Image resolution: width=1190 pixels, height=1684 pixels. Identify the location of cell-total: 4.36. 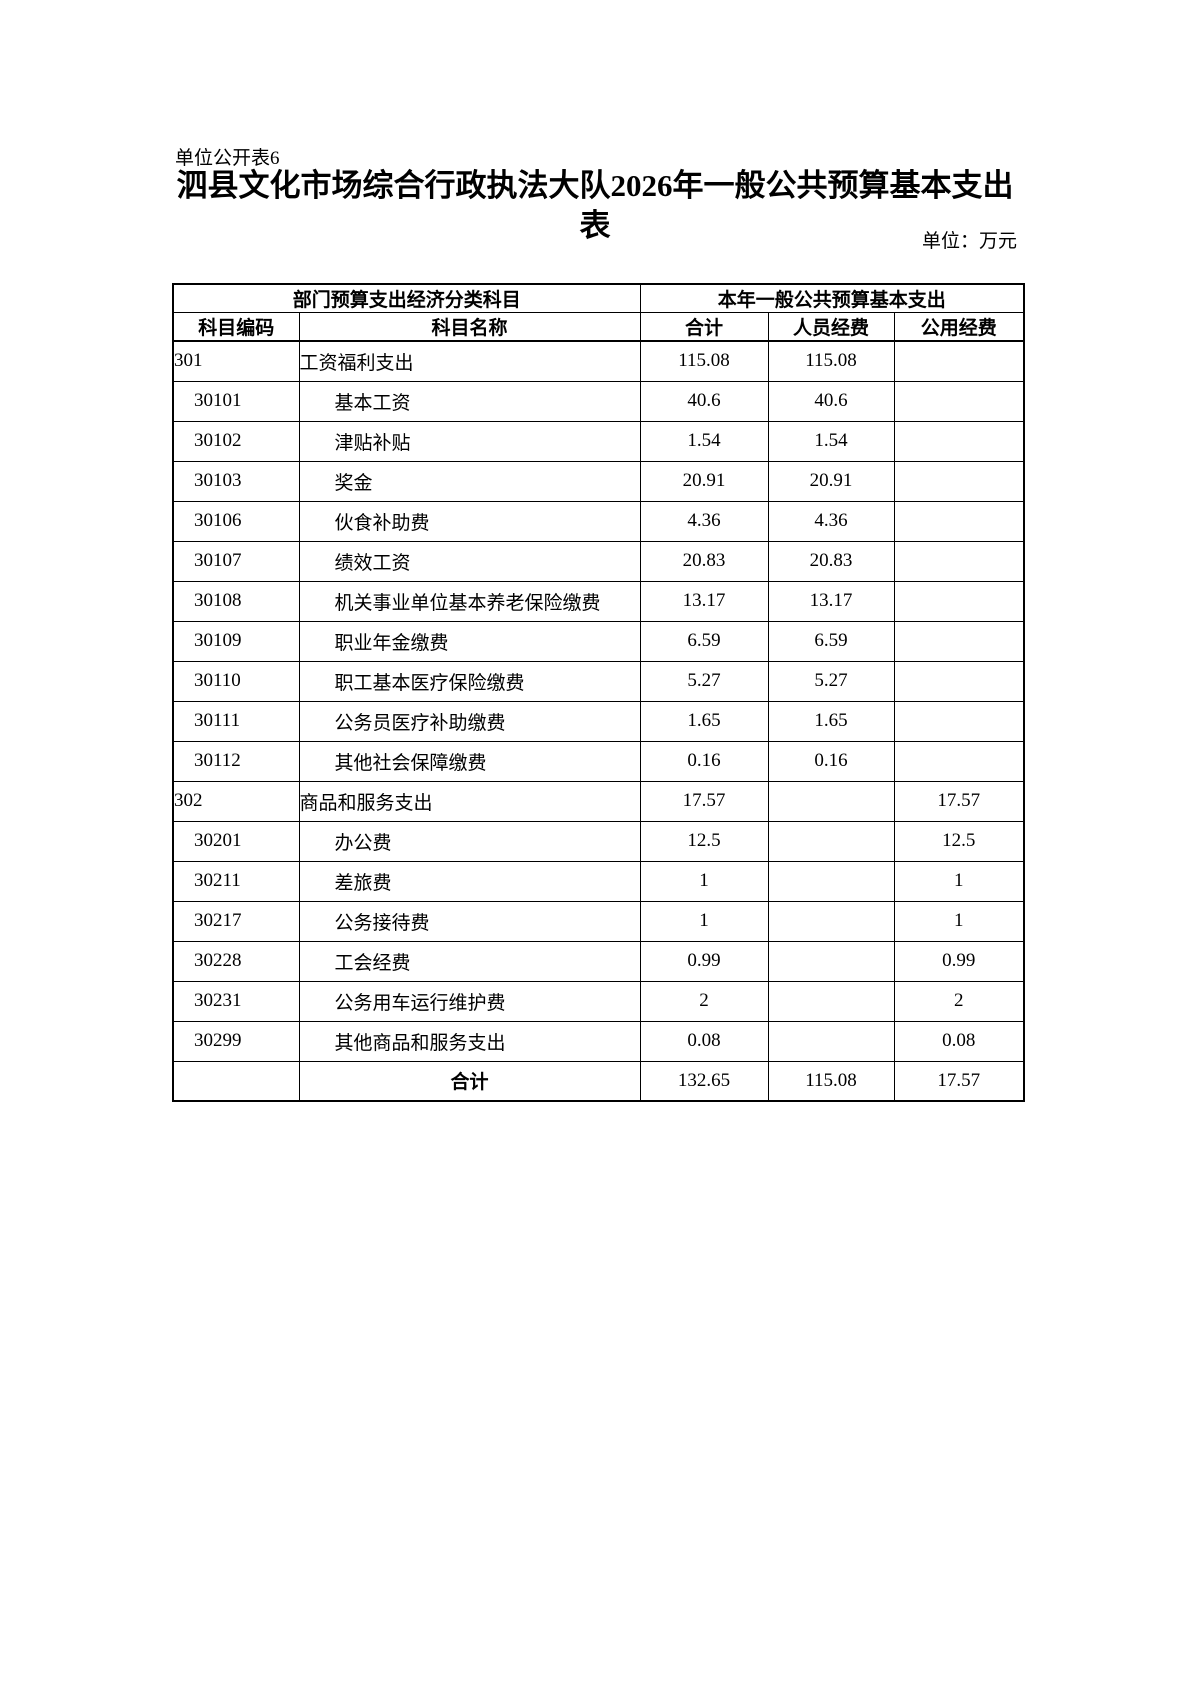
(704, 521).